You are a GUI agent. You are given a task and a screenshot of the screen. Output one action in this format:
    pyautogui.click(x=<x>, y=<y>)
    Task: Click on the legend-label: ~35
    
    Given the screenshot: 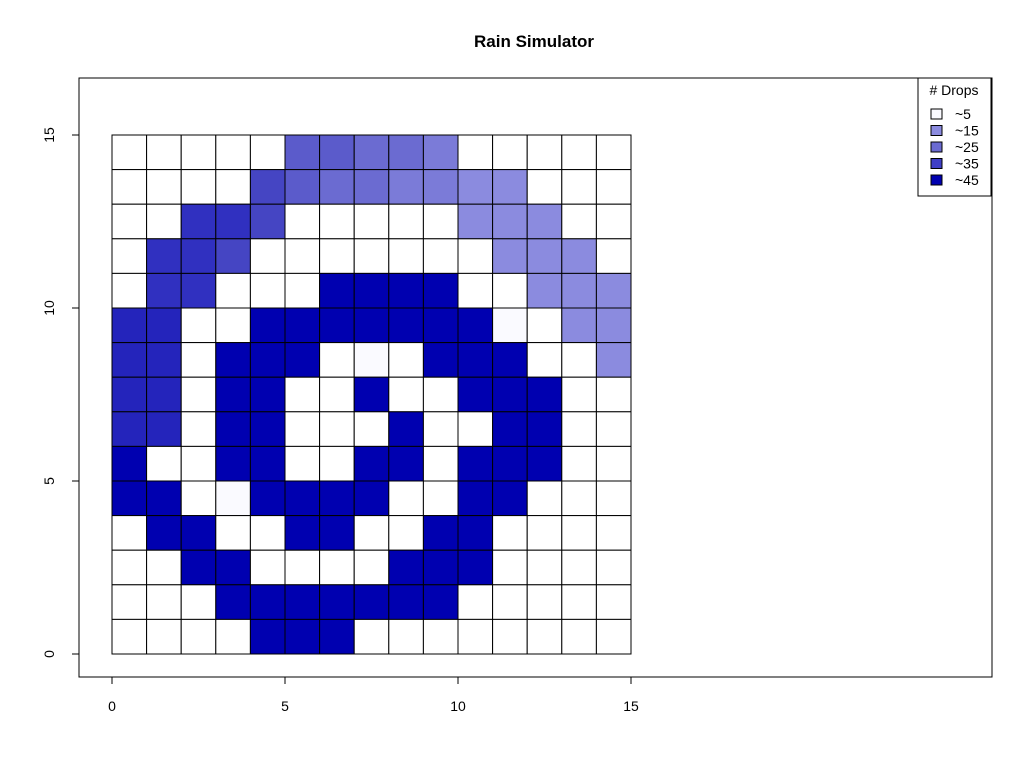 What is the action you would take?
    pyautogui.click(x=967, y=164)
    